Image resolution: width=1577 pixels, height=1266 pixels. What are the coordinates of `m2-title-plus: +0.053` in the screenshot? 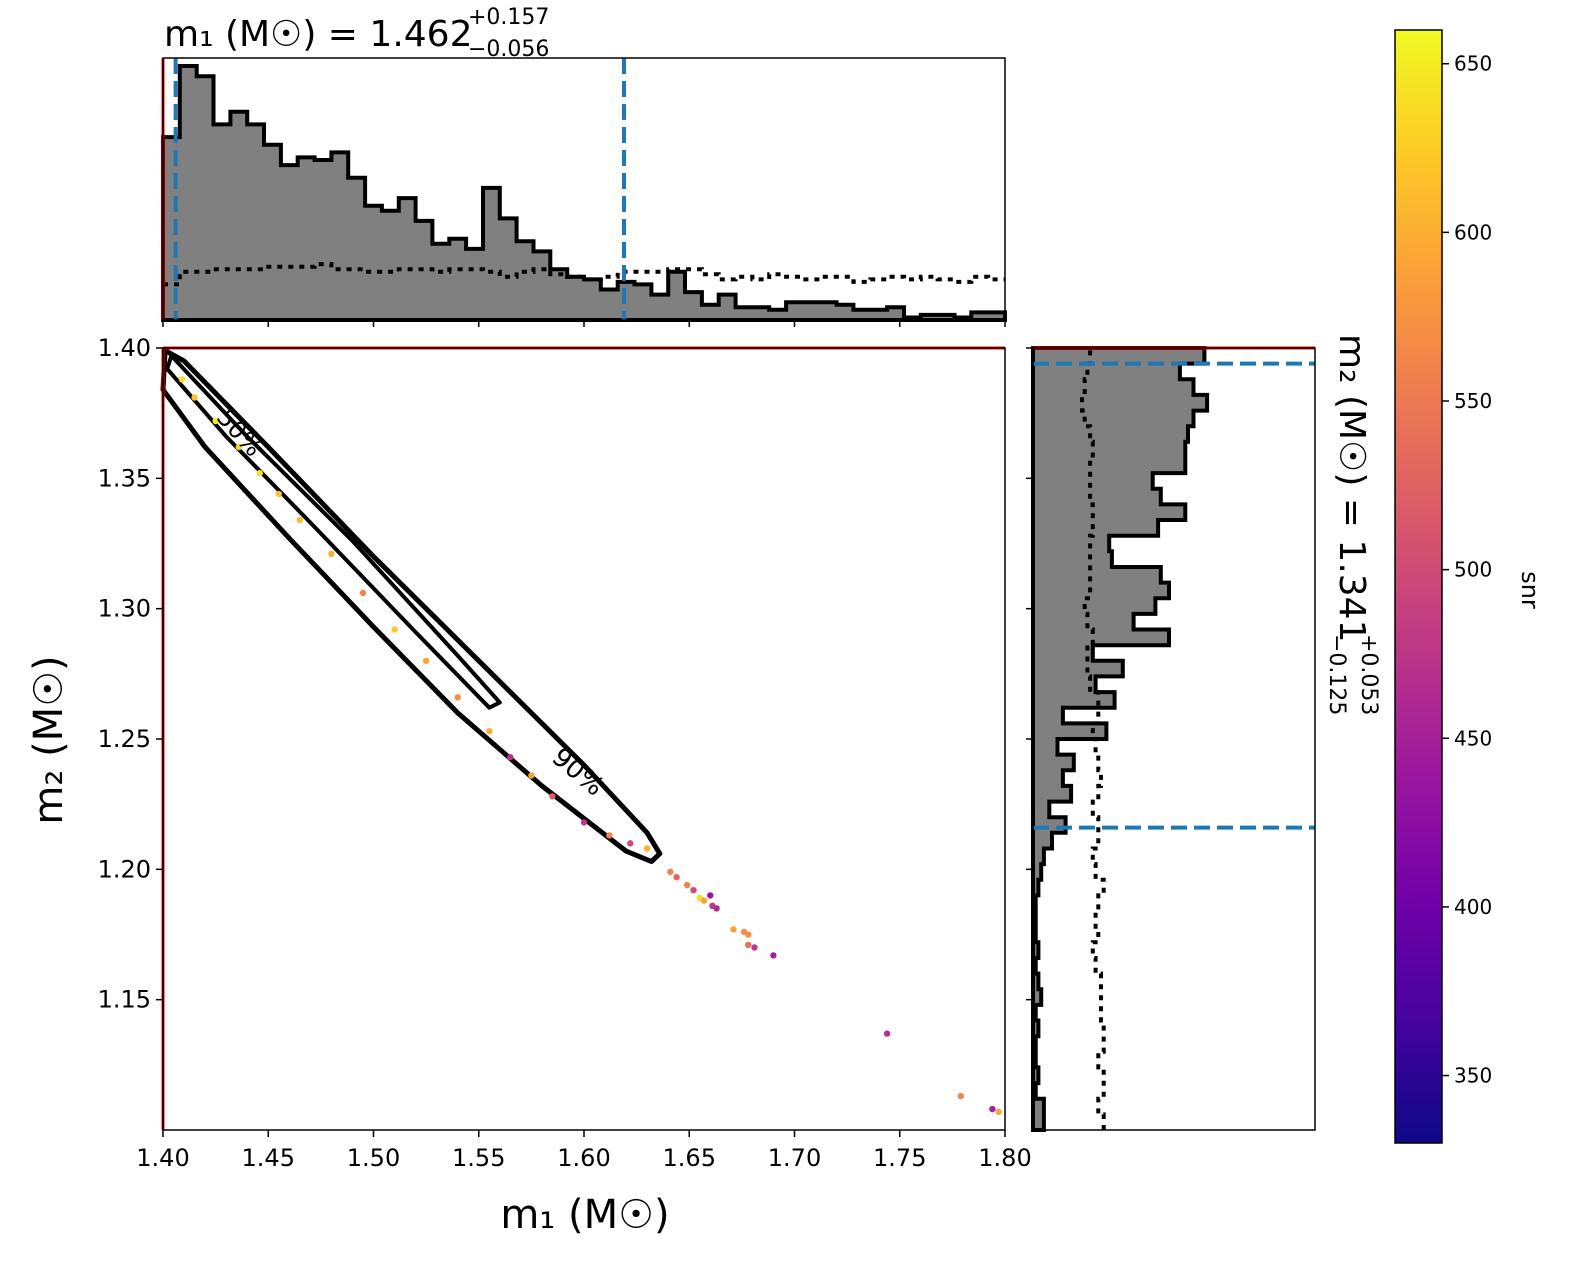 It's located at (1368, 674).